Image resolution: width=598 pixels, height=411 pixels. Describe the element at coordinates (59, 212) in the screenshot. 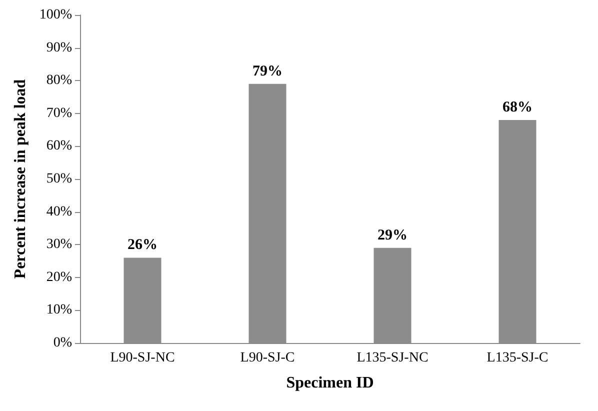

I see `y-tick-label: 40%` at that location.